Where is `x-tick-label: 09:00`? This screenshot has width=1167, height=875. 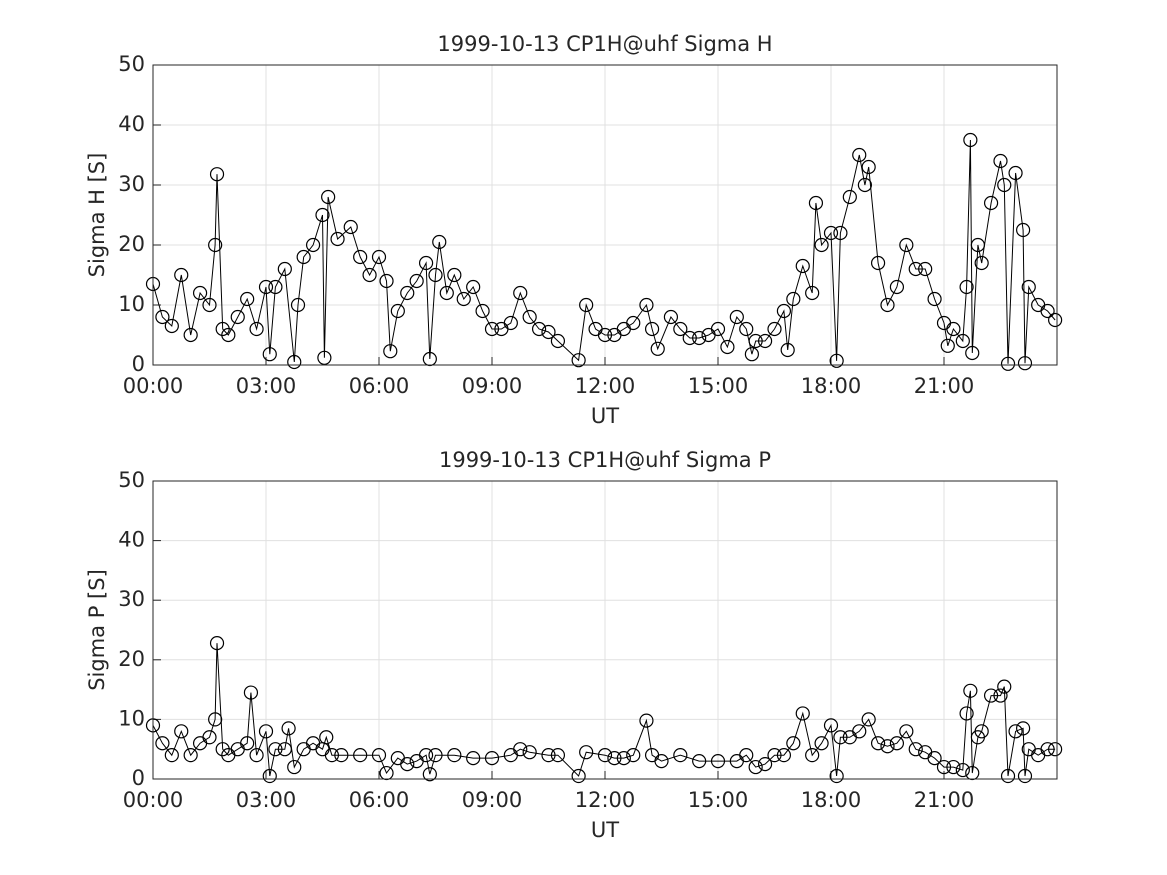
x-tick-label: 09:00 is located at coordinates (492, 386).